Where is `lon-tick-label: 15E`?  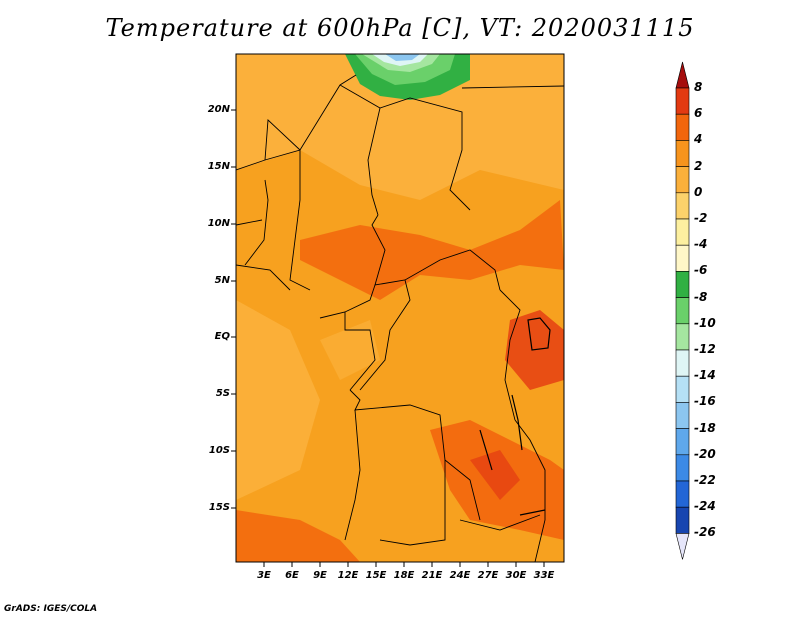
lon-tick-label: 15E is located at coordinates (376, 575).